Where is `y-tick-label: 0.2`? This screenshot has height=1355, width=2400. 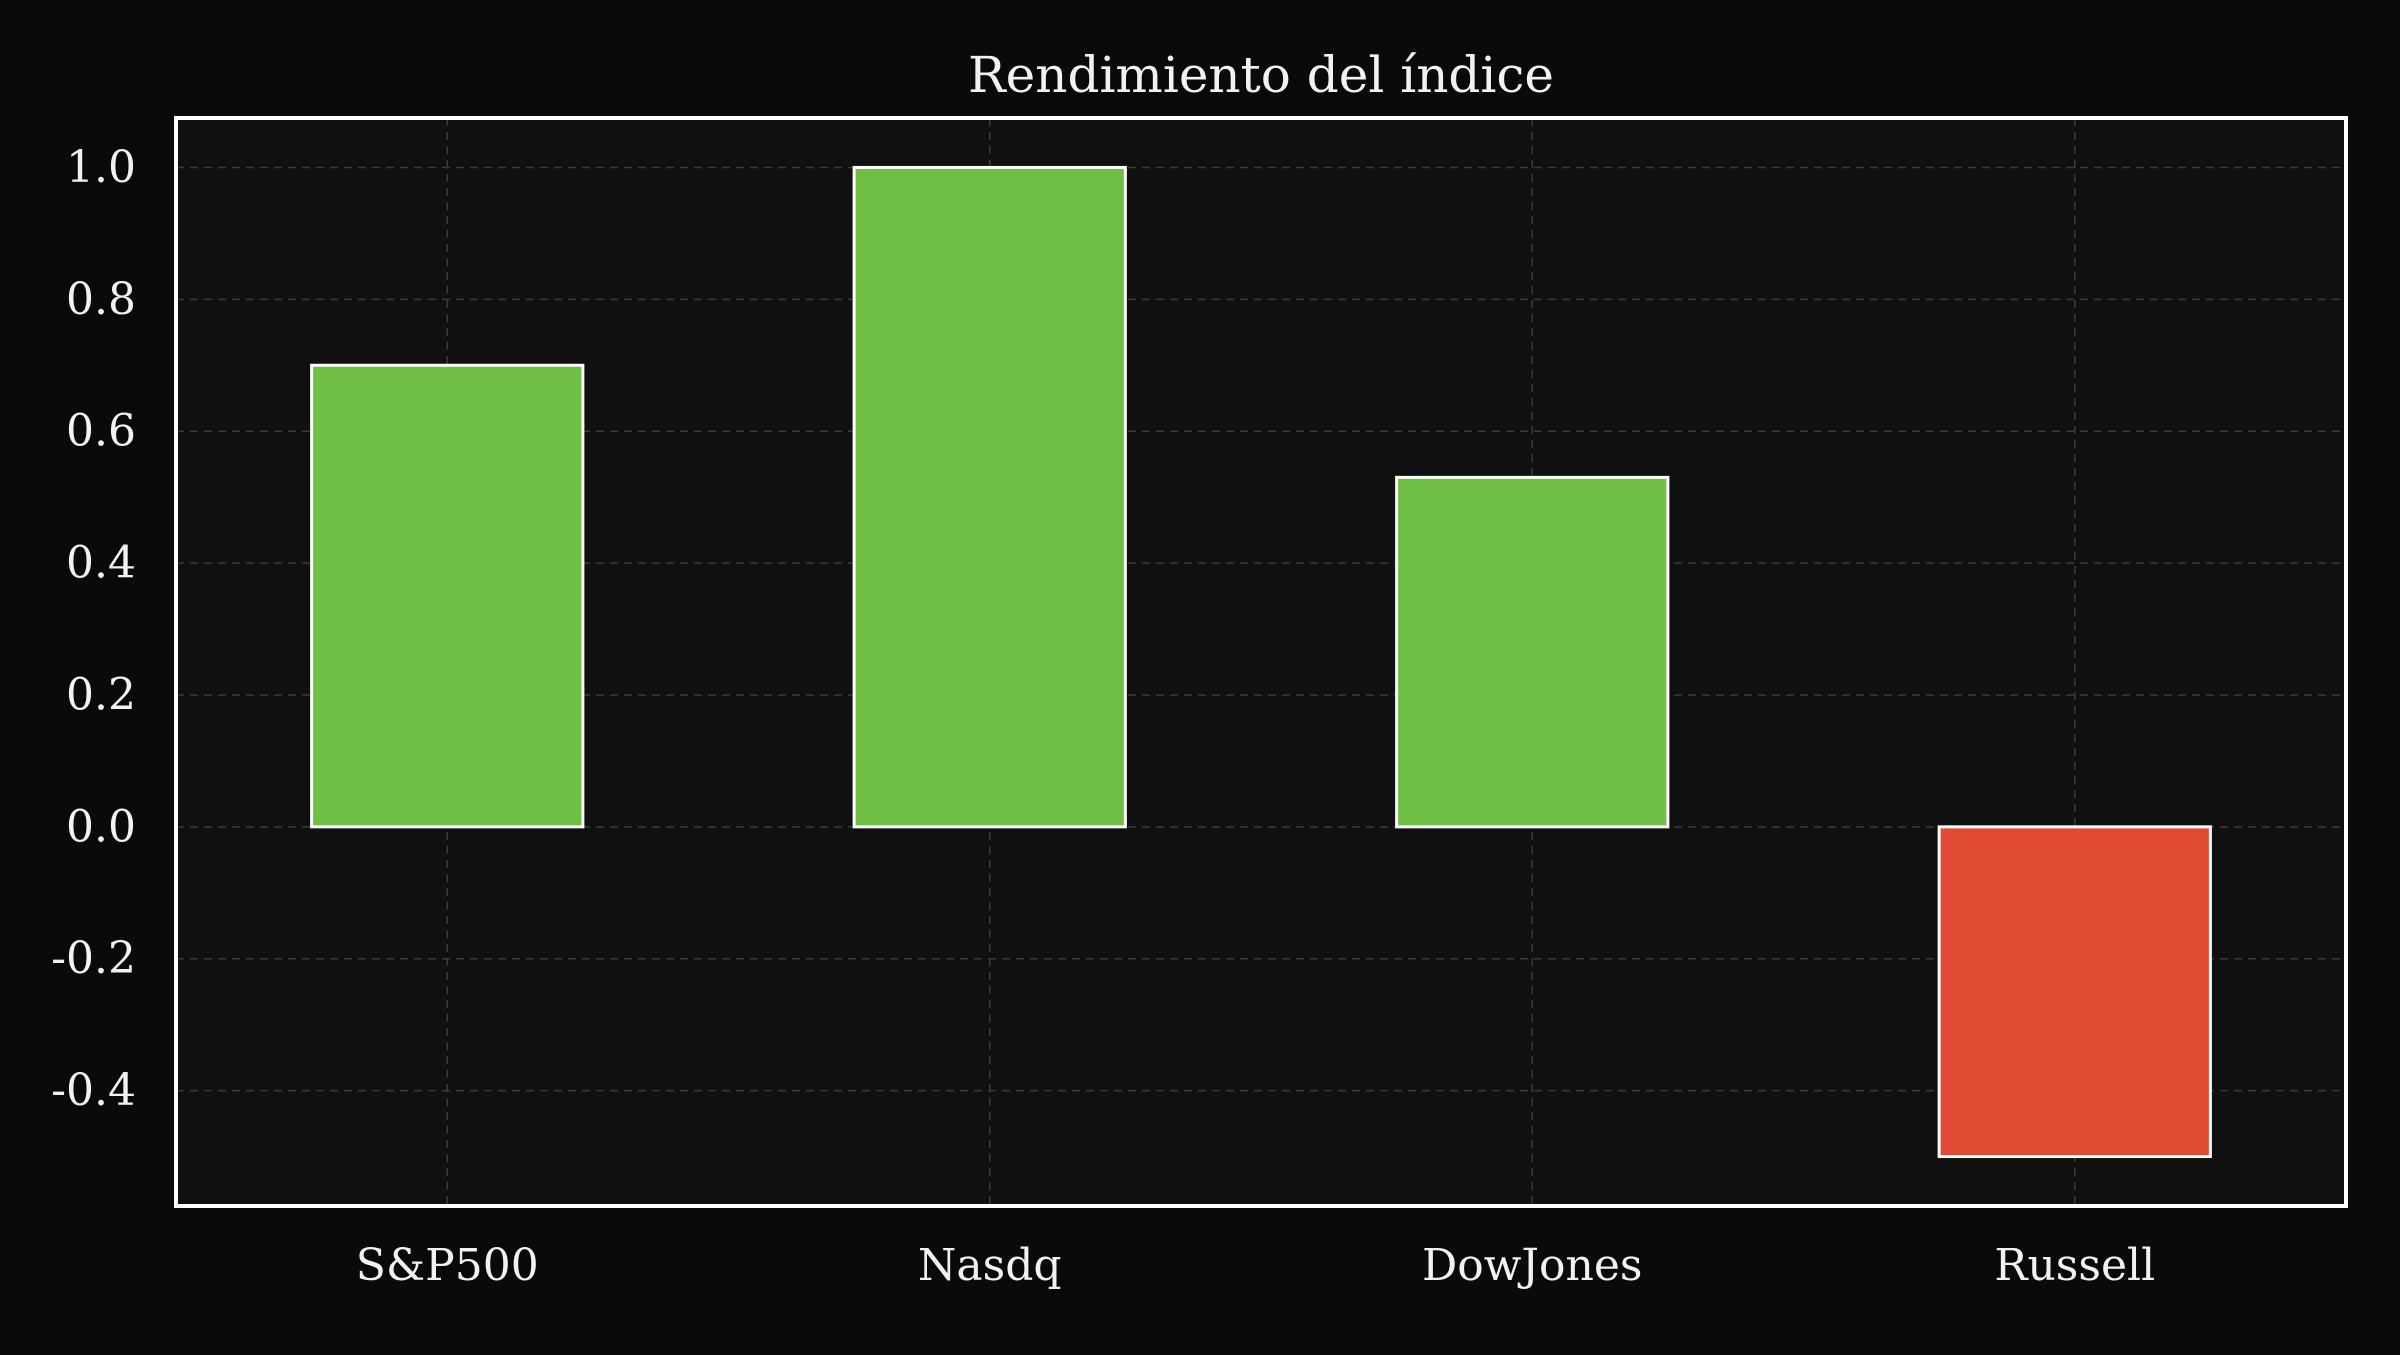
y-tick-label: 0.2 is located at coordinates (101, 694).